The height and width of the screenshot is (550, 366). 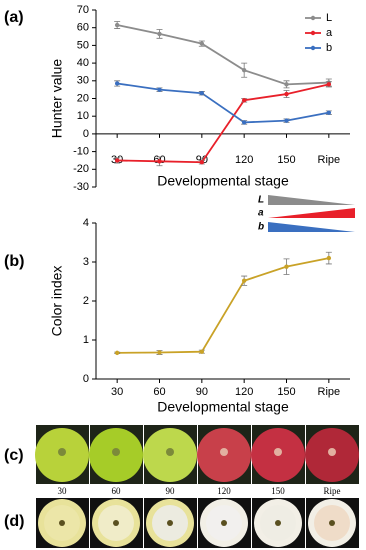 What do you see at coordinates (261, 200) in the screenshot?
I see `wedge-label: L` at bounding box center [261, 200].